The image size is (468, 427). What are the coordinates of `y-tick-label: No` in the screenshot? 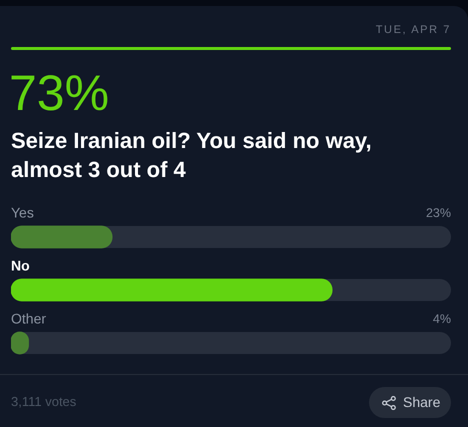 It's located at (20, 265).